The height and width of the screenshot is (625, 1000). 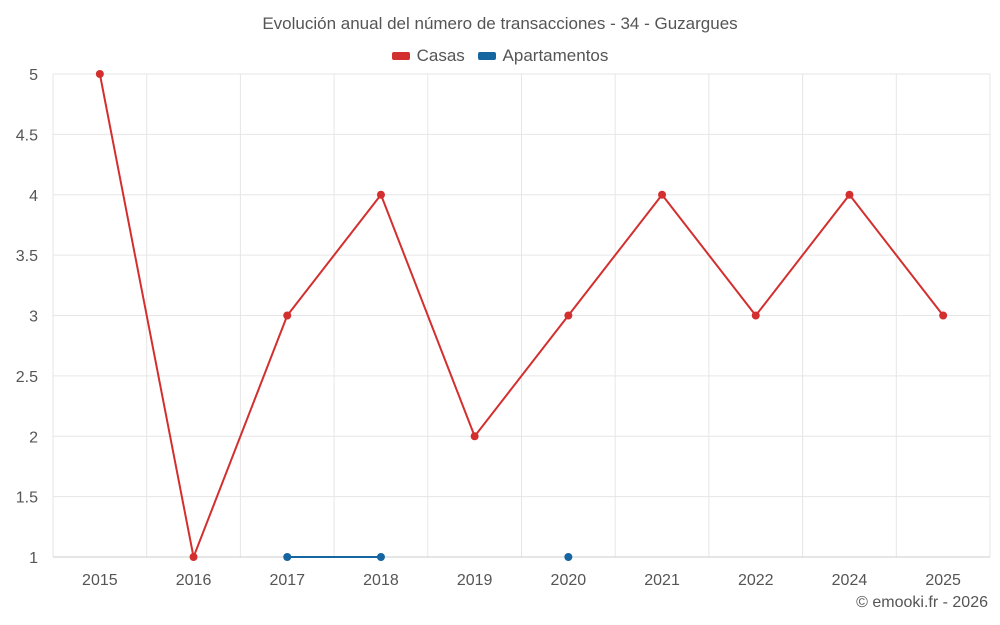 I want to click on y-tick-label: 4.5, so click(x=27, y=135).